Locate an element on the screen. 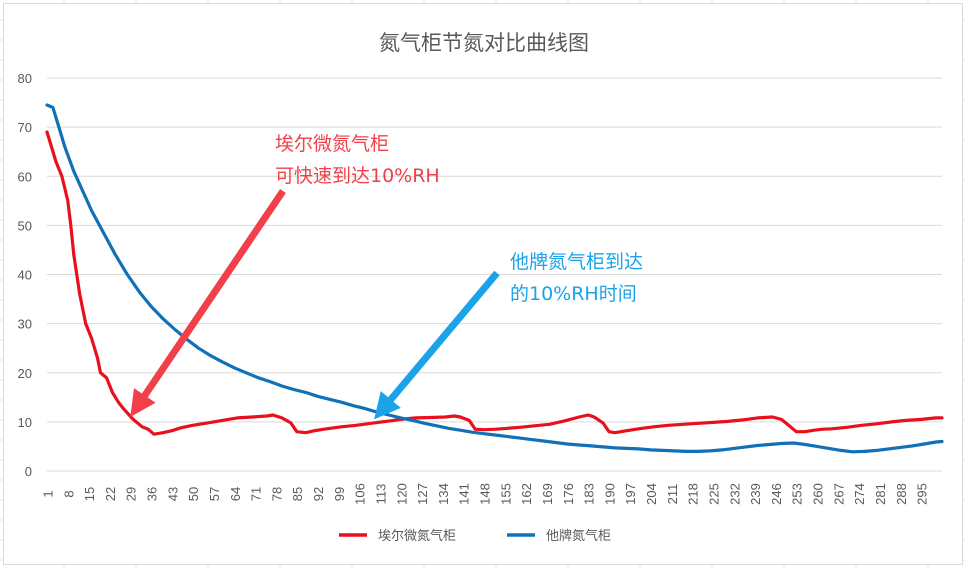 This screenshot has height=568, width=965. x-tick-label: 15 is located at coordinates (89, 494).